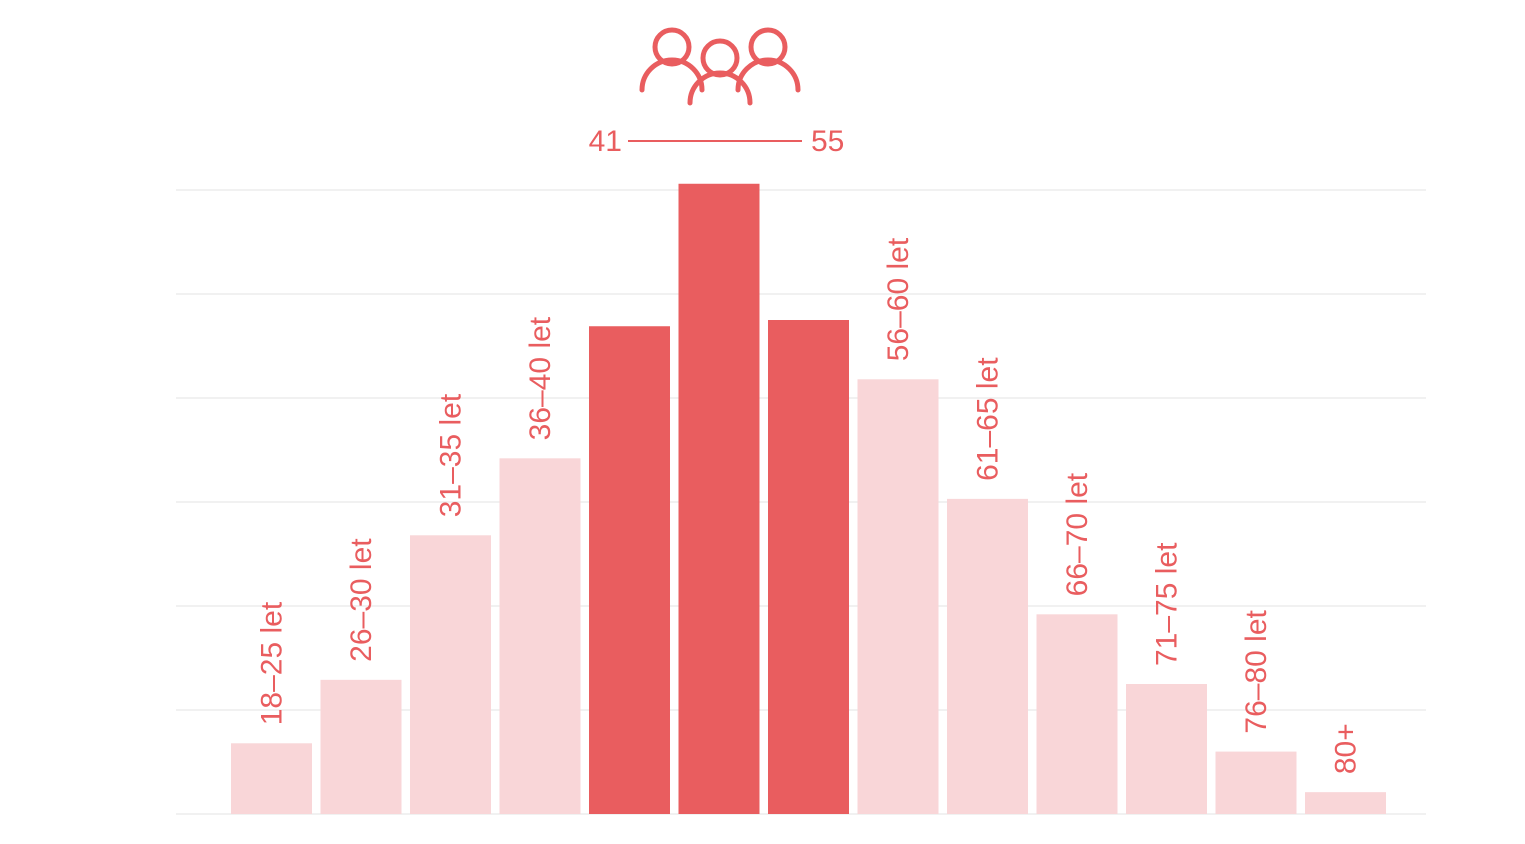  Describe the element at coordinates (1167, 604) in the screenshot. I see `bar-label-11: 71–75 let` at that location.